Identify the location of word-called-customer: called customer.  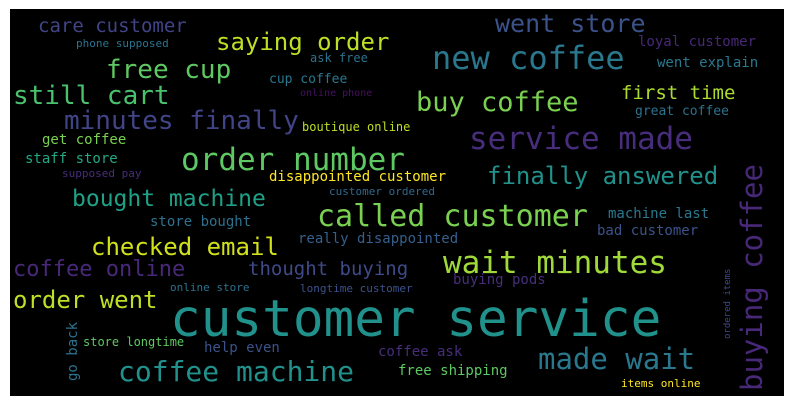
(452, 216).